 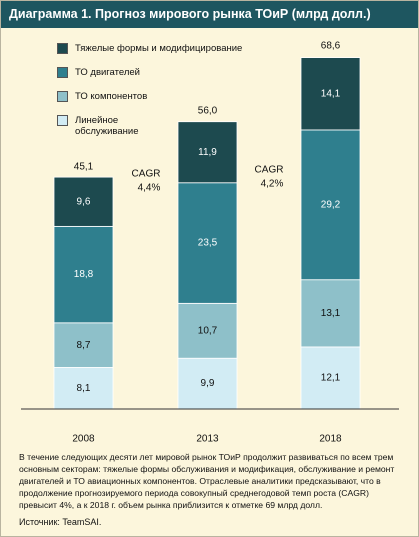 What do you see at coordinates (207, 439) in the screenshot?
I see `x-tick-label: 2013` at bounding box center [207, 439].